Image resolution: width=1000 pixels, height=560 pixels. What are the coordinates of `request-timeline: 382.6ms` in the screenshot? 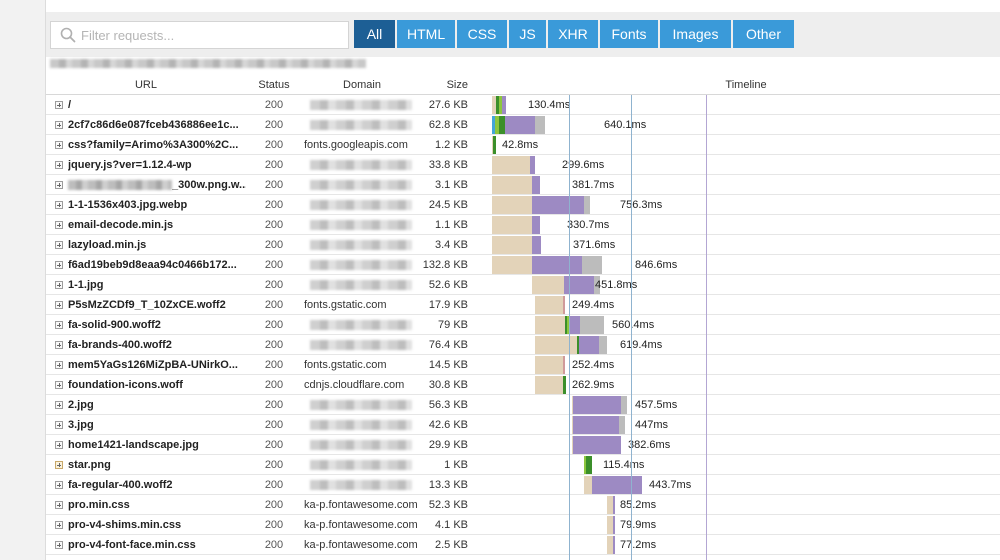 It's located at (746, 445).